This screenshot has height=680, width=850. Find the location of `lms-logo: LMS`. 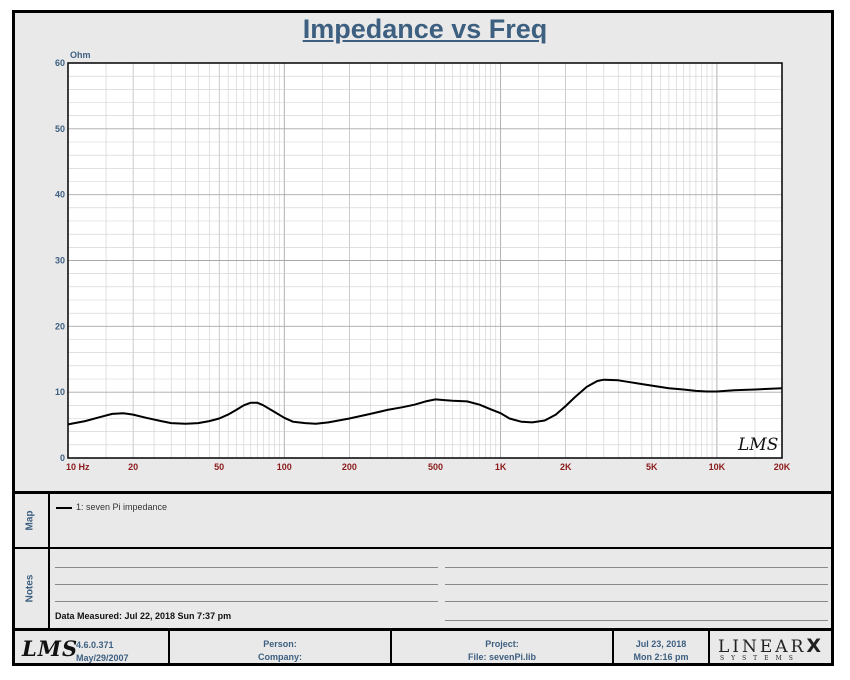

lms-logo: LMS is located at coordinates (50, 648).